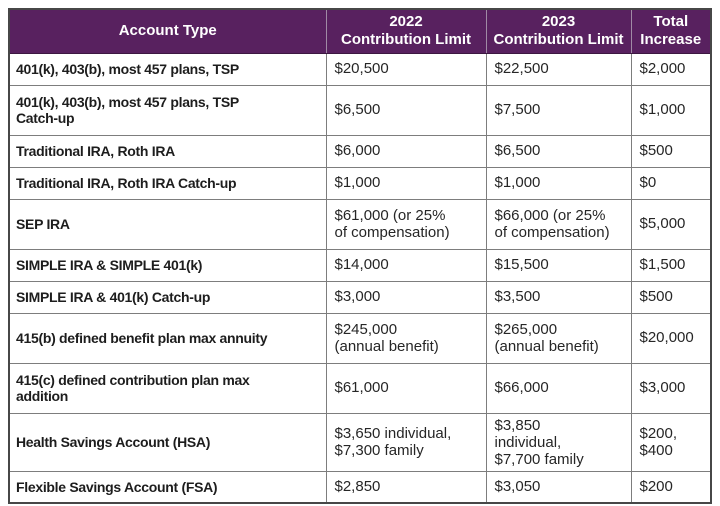  What do you see at coordinates (558, 338) in the screenshot?
I see `limit-2023-cell: $265,000 (annual benefit)` at bounding box center [558, 338].